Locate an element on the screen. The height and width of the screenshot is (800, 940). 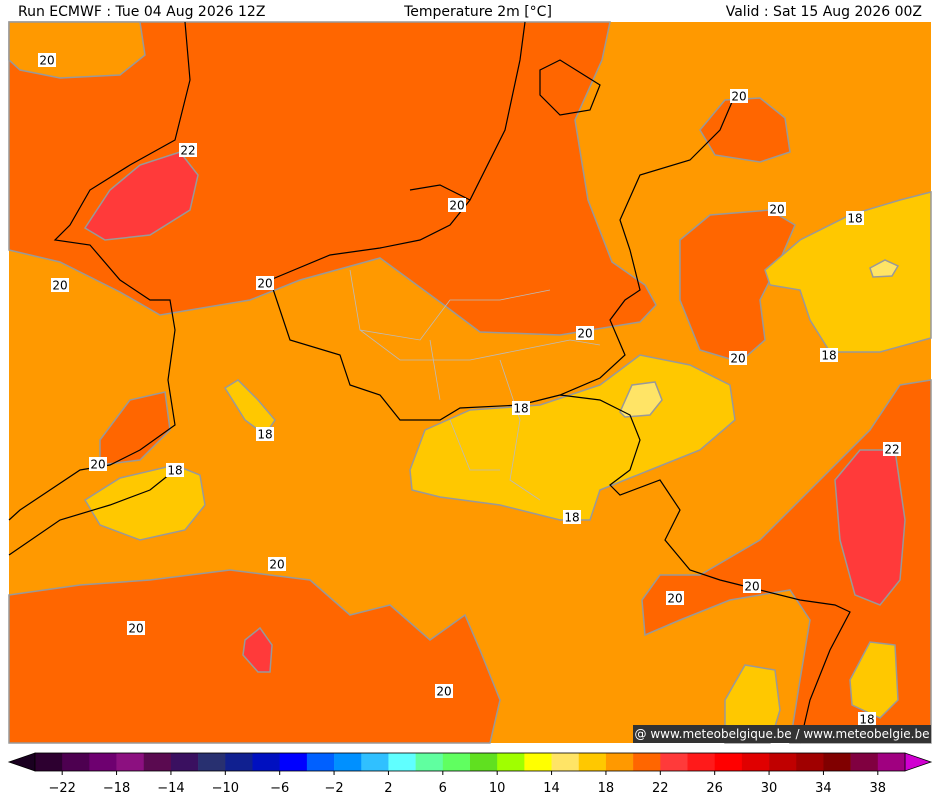
cool-patch is located at coordinates (77, 50).